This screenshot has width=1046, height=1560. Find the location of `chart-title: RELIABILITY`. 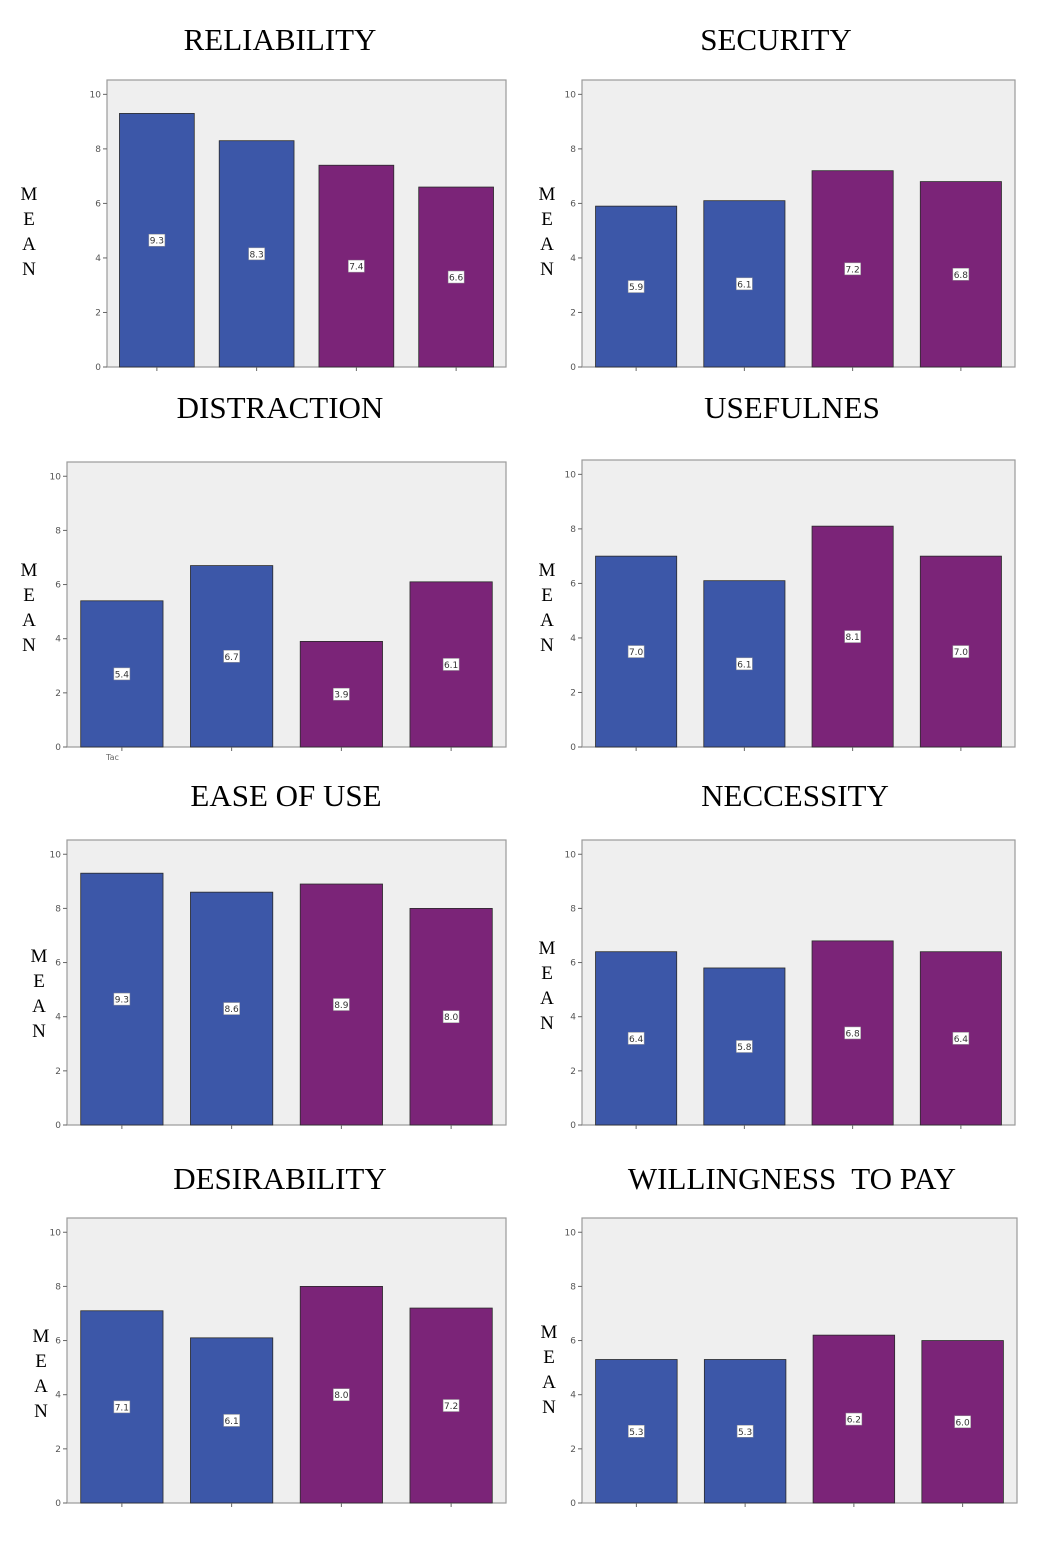

chart-title: RELIABILITY is located at coordinates (280, 39).